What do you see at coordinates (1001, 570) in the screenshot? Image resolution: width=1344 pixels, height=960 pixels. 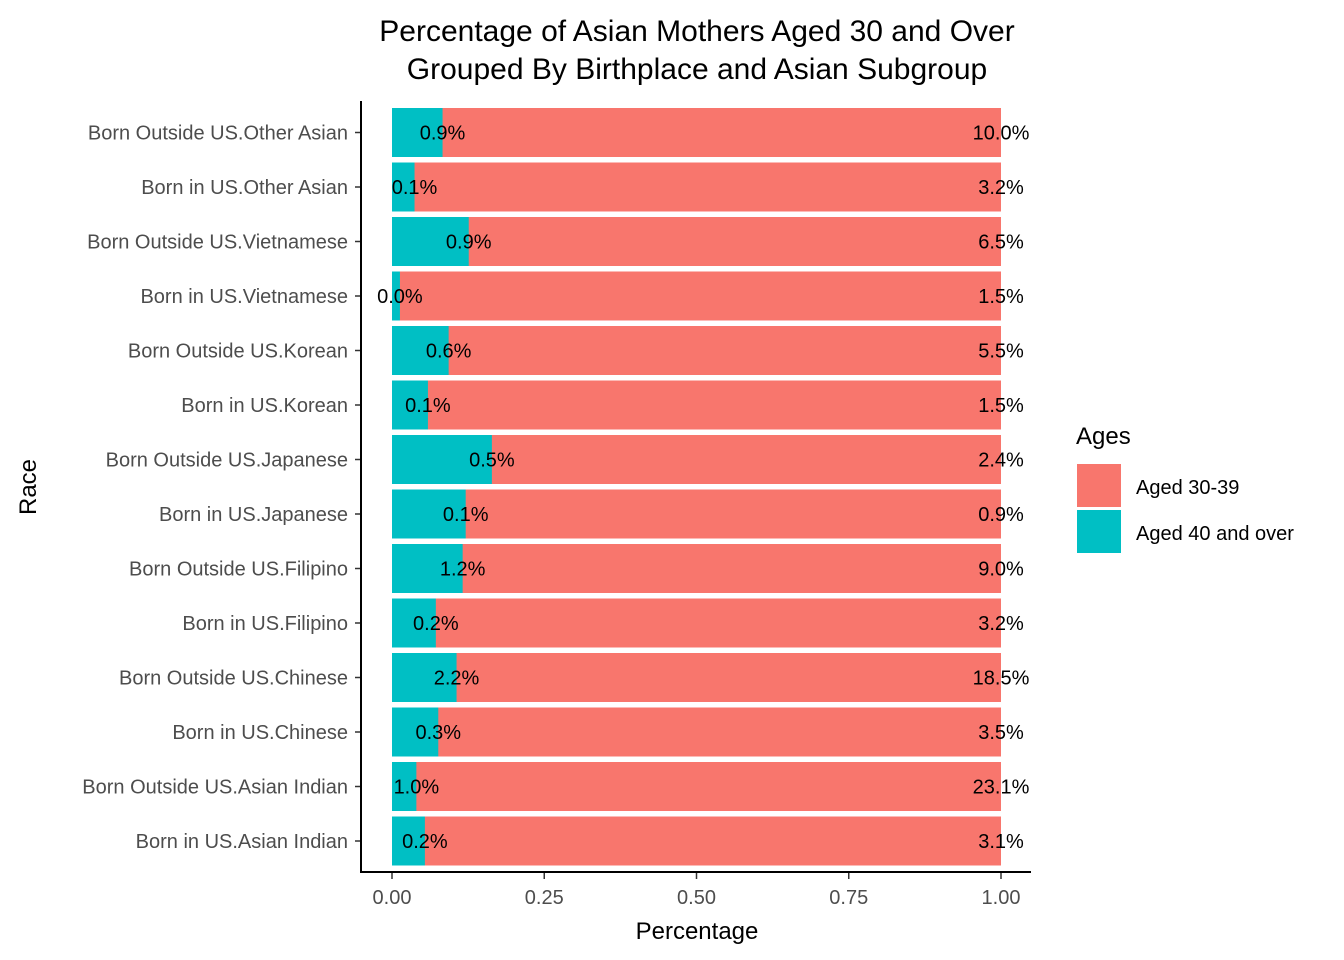 I see `data-label-aged-30-39-born-outside-us-filipino: 9.0%` at bounding box center [1001, 570].